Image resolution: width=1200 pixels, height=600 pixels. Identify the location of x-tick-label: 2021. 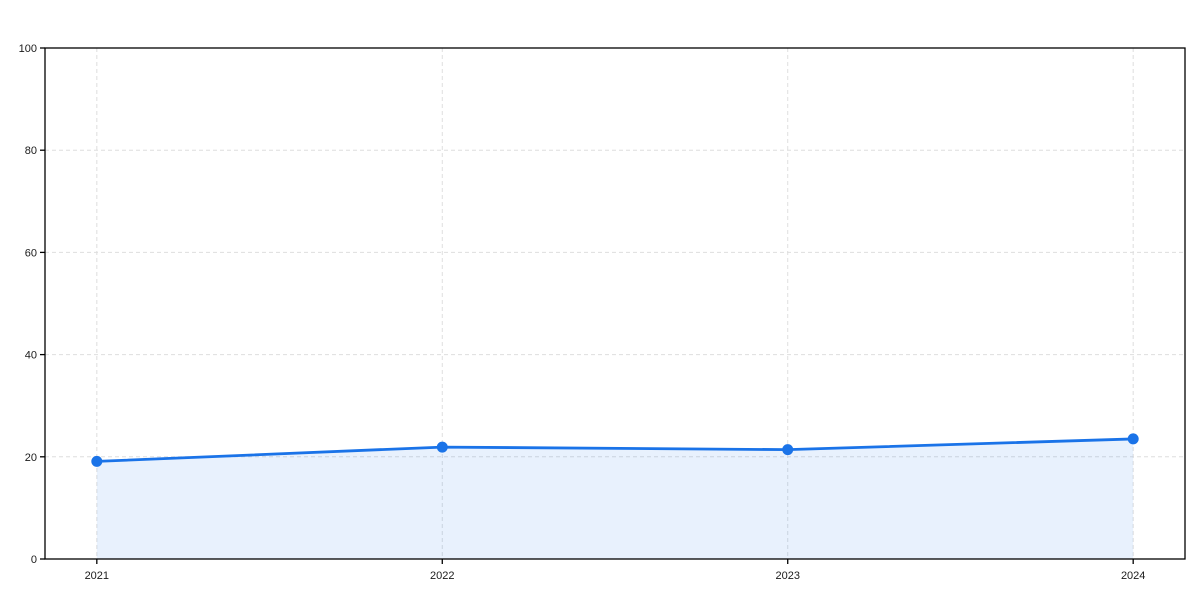
(97, 576).